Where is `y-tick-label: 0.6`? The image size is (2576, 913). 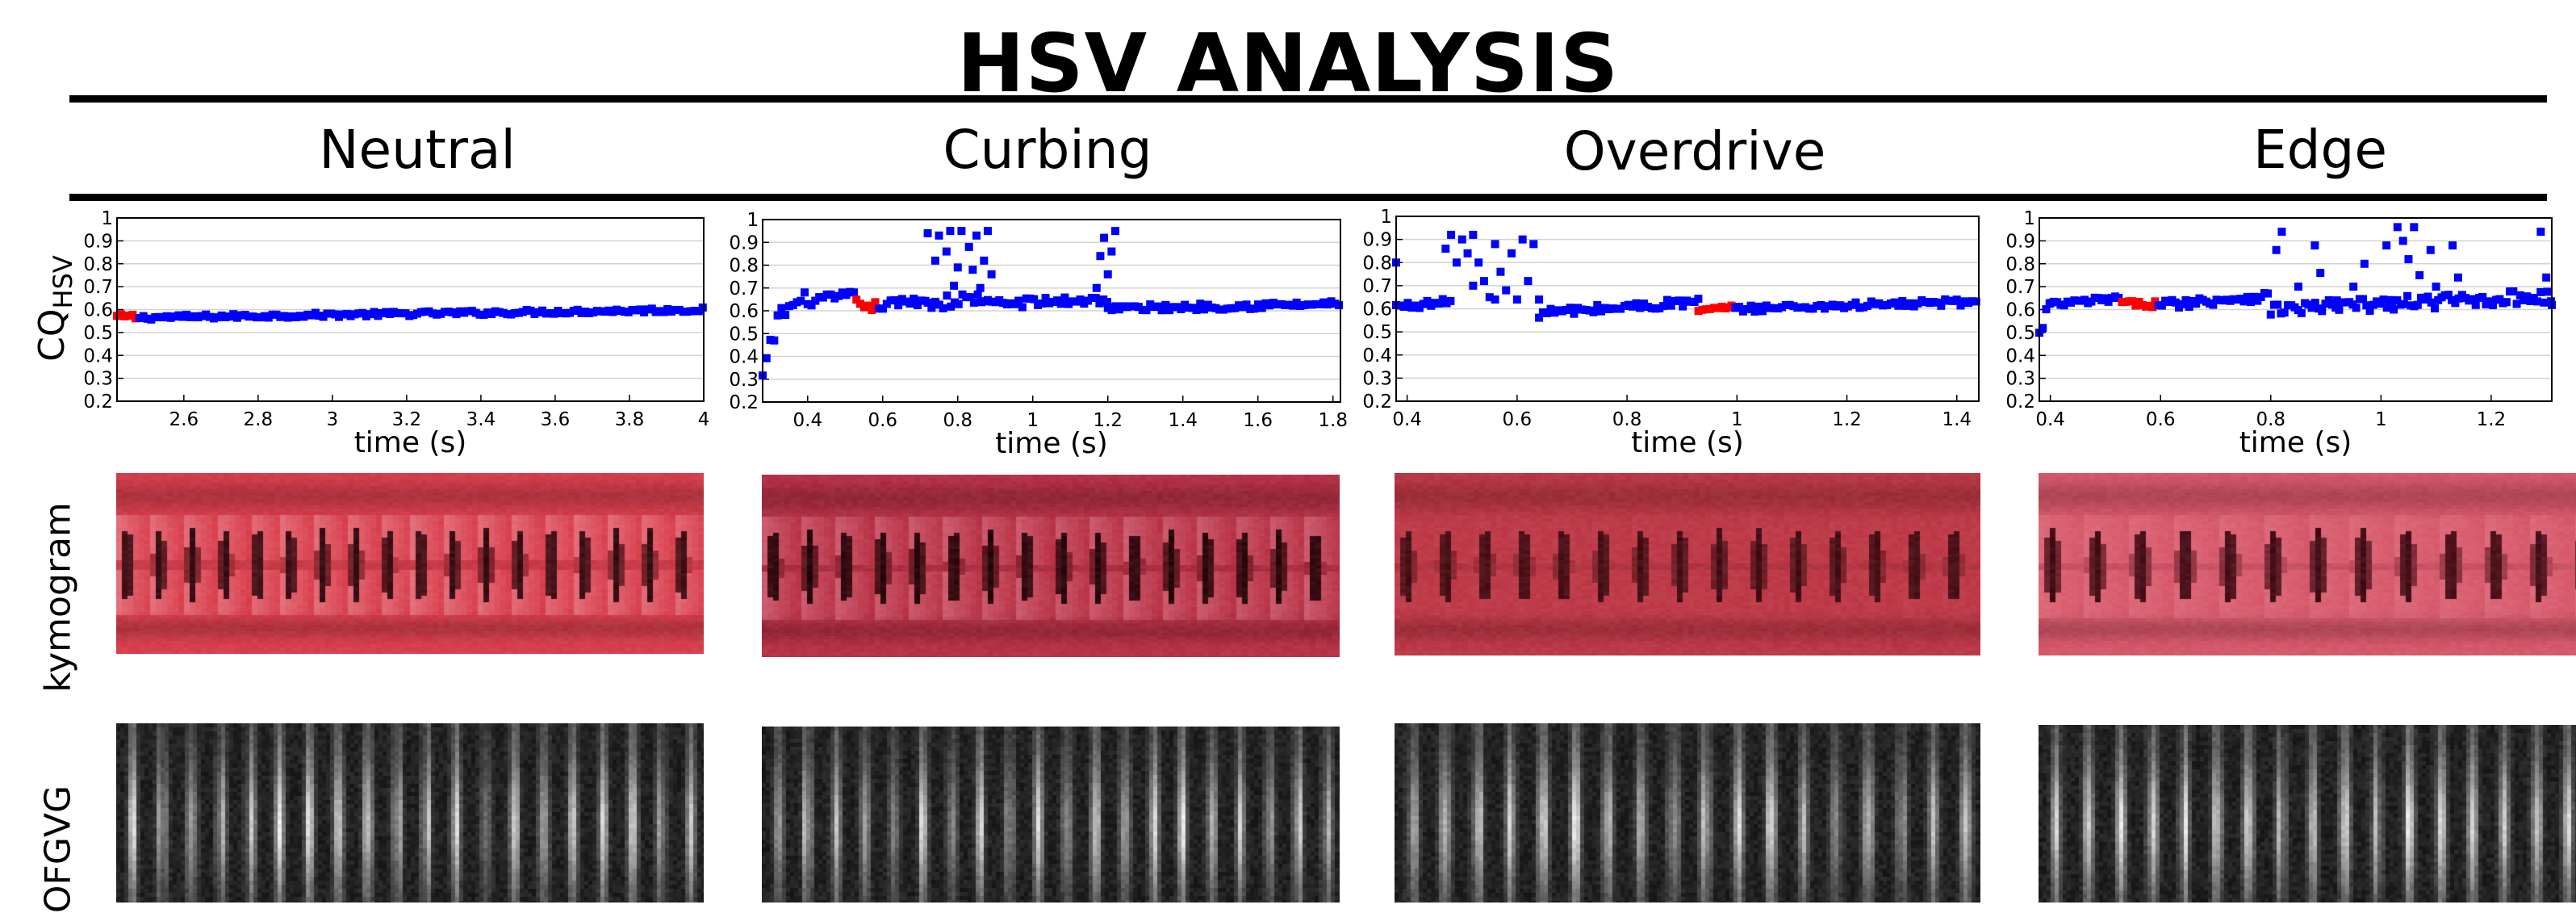
y-tick-label: 0.6 is located at coordinates (744, 311).